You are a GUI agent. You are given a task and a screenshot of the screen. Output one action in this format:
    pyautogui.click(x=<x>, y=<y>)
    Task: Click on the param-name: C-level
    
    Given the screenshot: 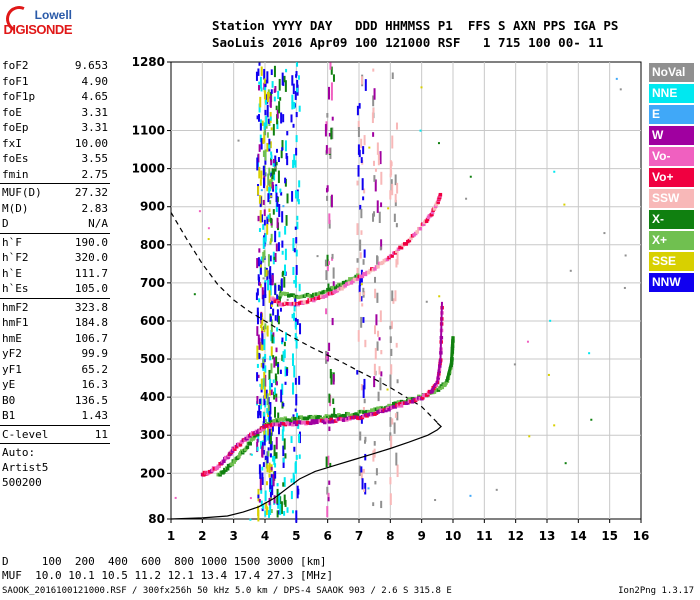 What is the action you would take?
    pyautogui.click(x=25, y=434)
    